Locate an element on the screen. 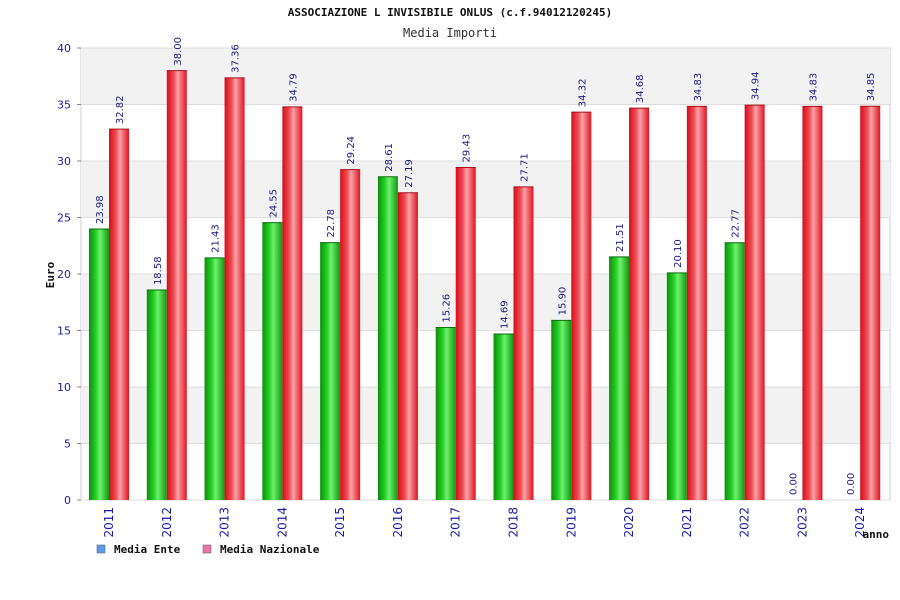  data-label: 18.58 is located at coordinates (158, 270).